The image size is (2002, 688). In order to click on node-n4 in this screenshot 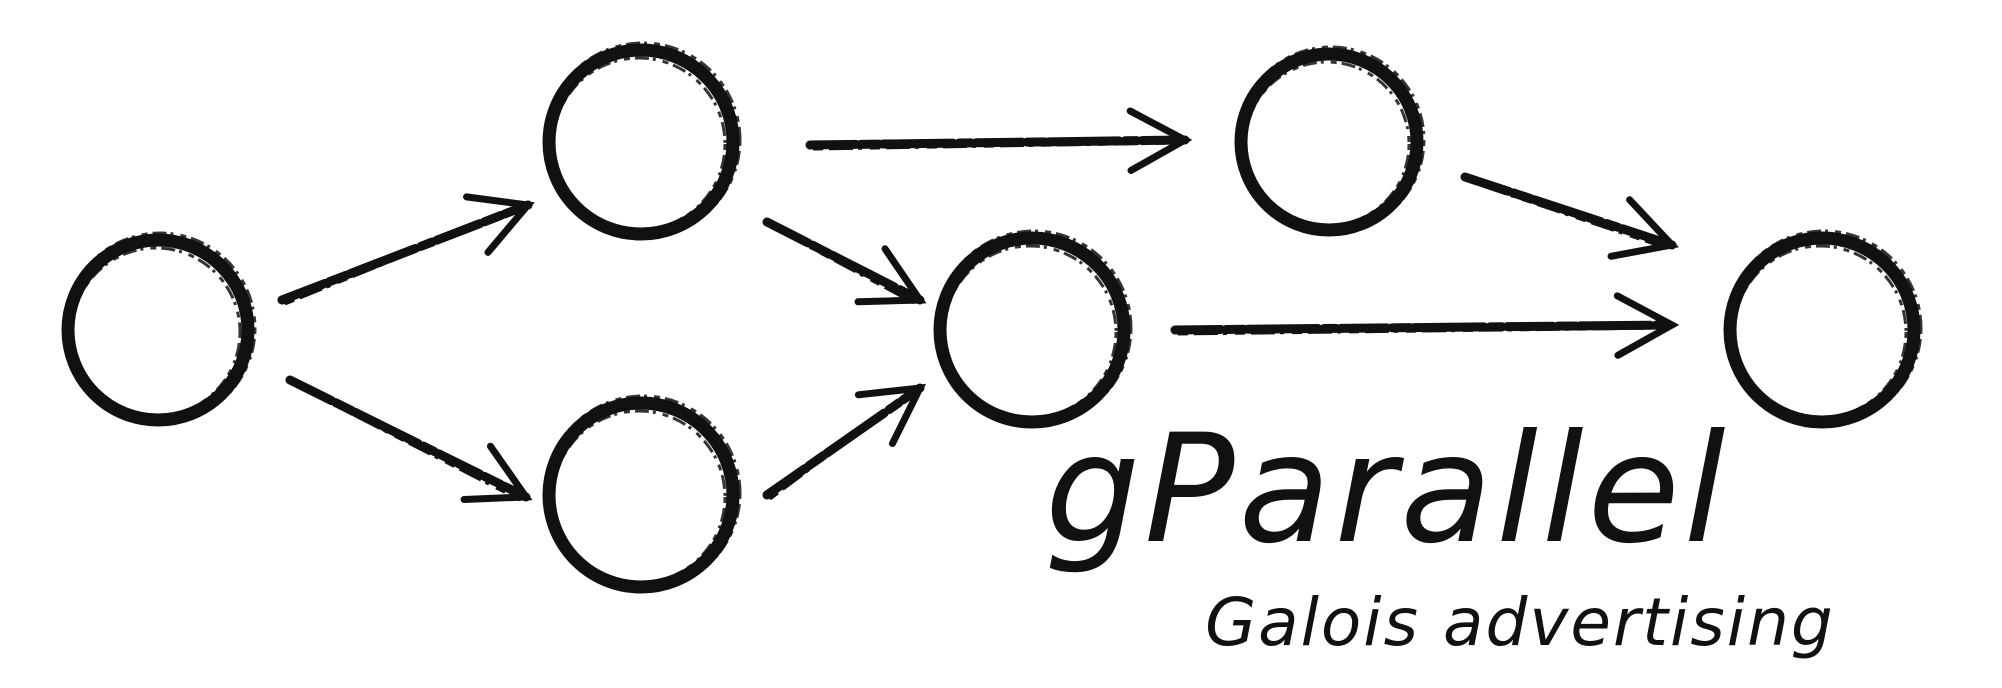, I will do `click(1033, 329)`.